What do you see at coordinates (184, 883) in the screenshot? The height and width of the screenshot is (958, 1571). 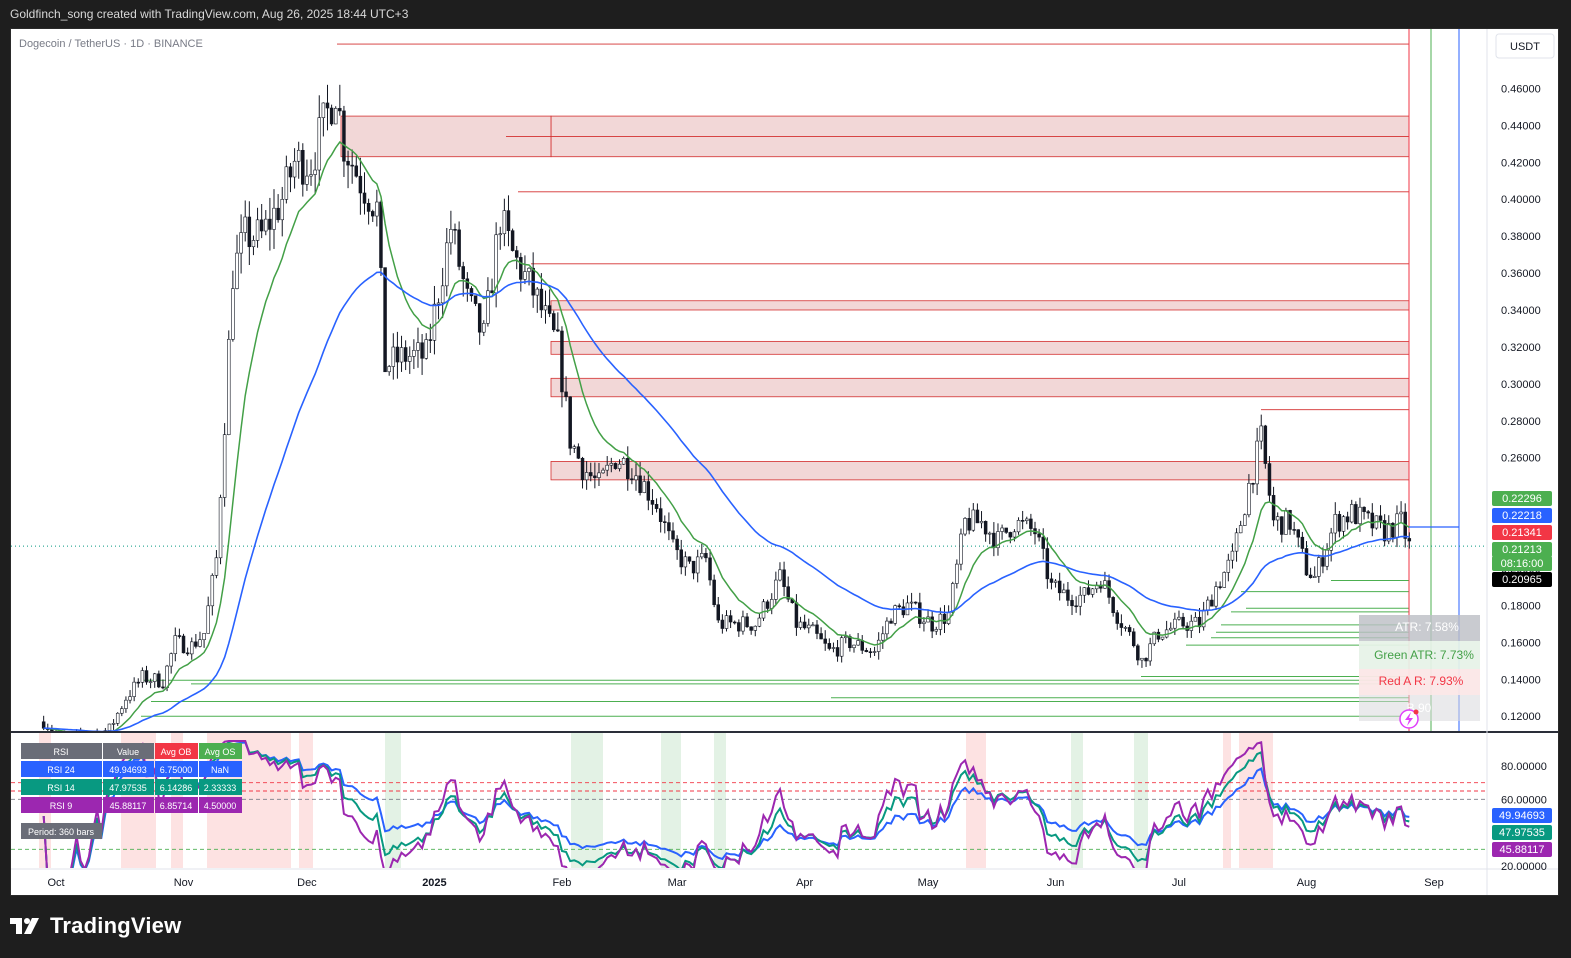 I see `time-tick-label: Nov` at bounding box center [184, 883].